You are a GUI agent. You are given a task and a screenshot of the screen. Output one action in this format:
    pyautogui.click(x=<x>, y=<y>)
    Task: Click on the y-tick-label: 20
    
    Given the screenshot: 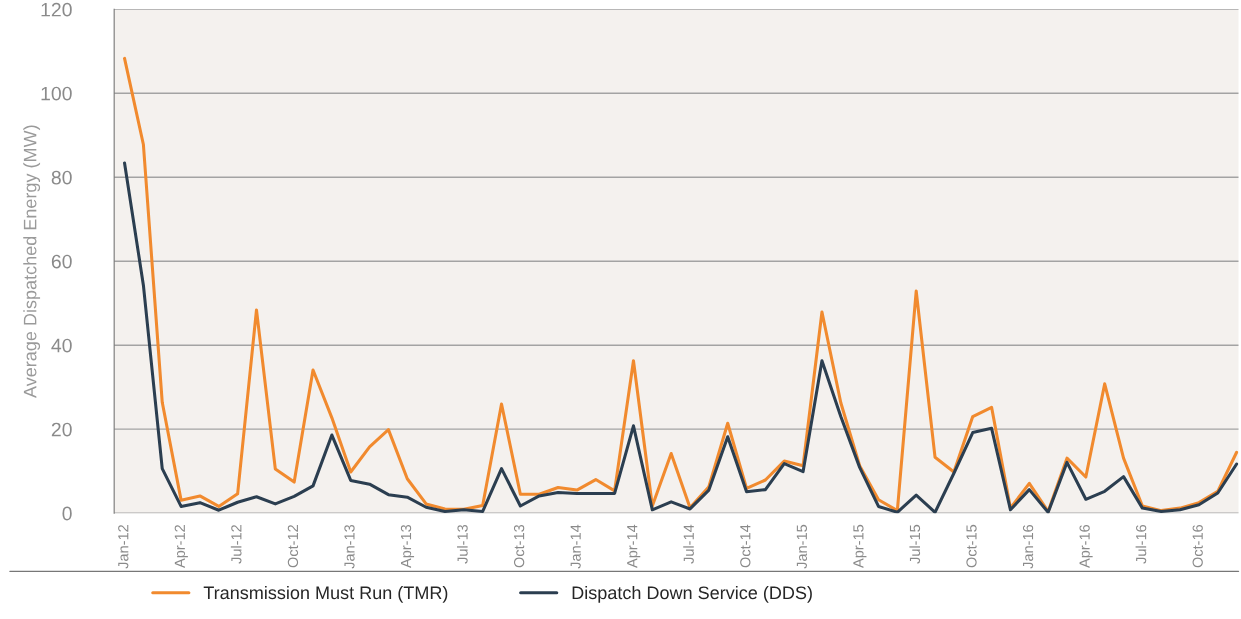 What is the action you would take?
    pyautogui.click(x=61, y=429)
    